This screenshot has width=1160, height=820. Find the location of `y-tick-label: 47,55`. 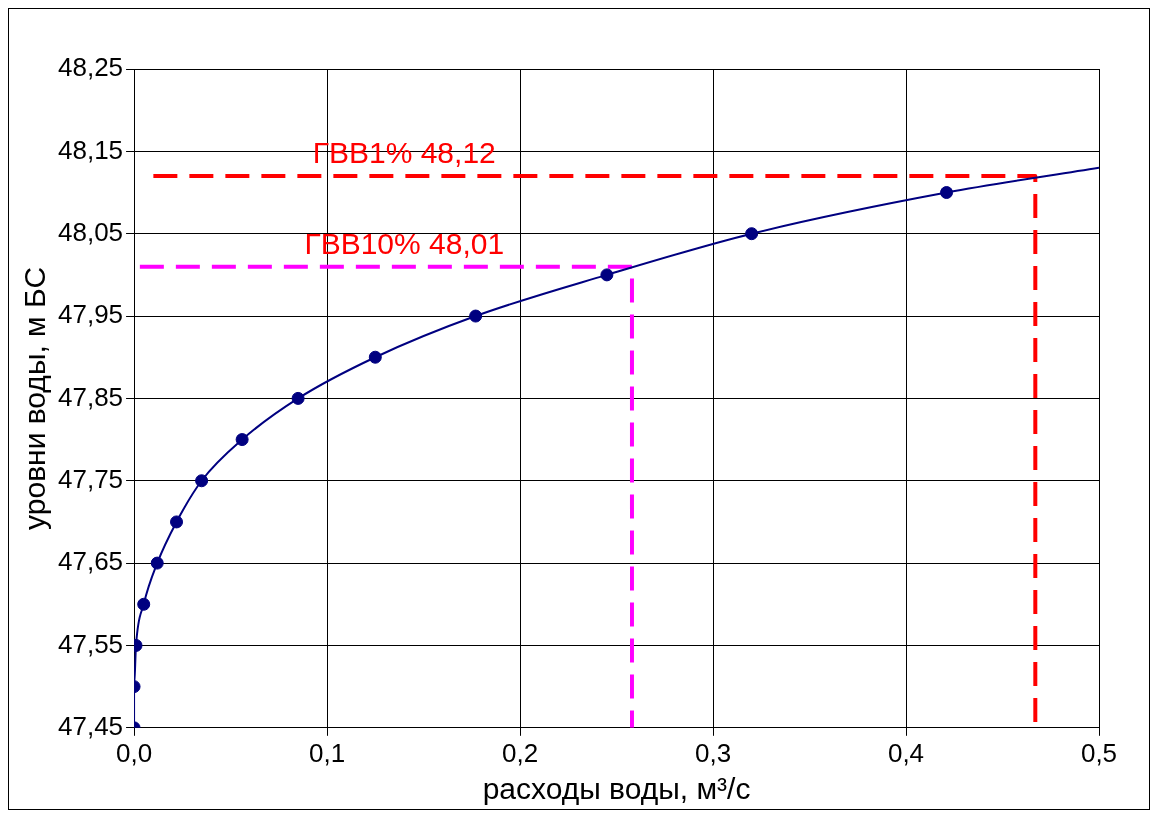

y-tick-label: 47,55 is located at coordinates (90, 643).